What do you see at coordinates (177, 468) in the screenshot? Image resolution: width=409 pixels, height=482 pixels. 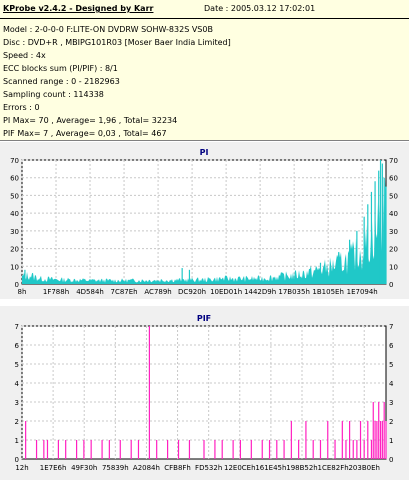 I see `pif-x-tick: CFB8Fh` at bounding box center [177, 468].